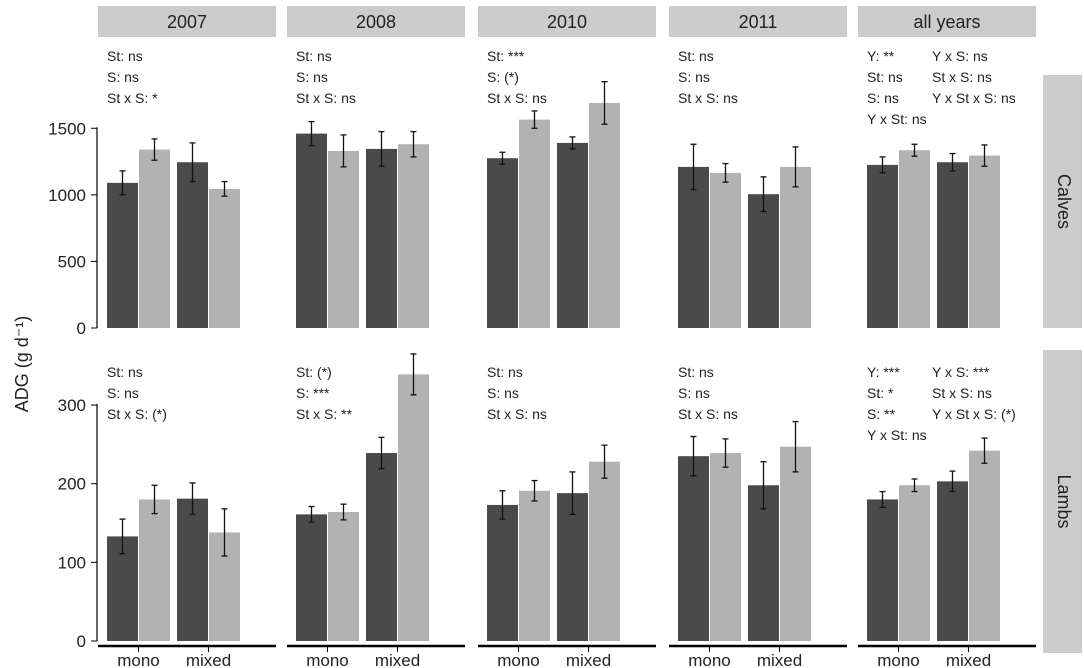 This screenshot has width=1084, height=668. What do you see at coordinates (132, 98) in the screenshot?
I see `stats-annotation: St x S: *` at bounding box center [132, 98].